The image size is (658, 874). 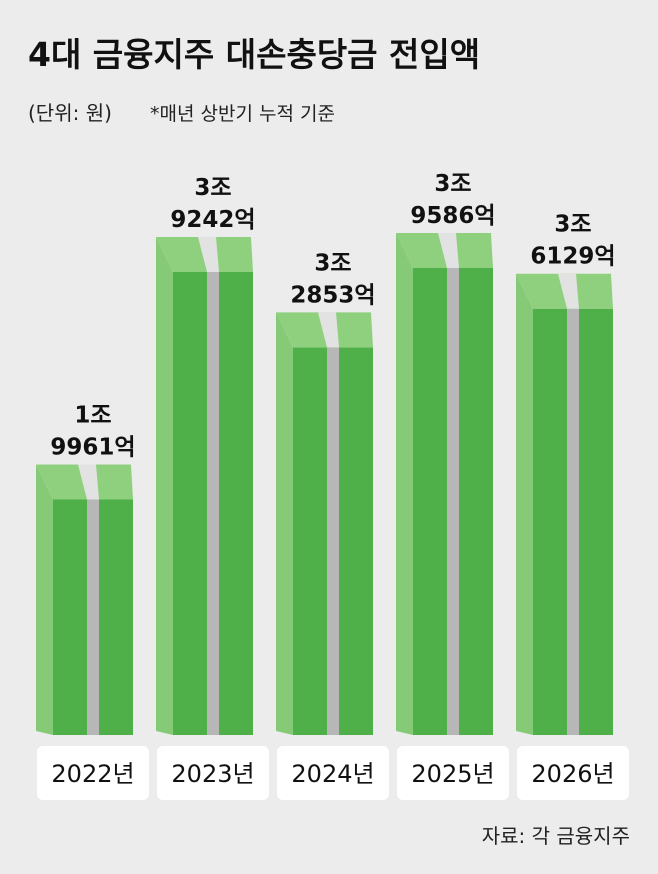 I want to click on source: 자료: 각 금융지주, so click(x=556, y=836).